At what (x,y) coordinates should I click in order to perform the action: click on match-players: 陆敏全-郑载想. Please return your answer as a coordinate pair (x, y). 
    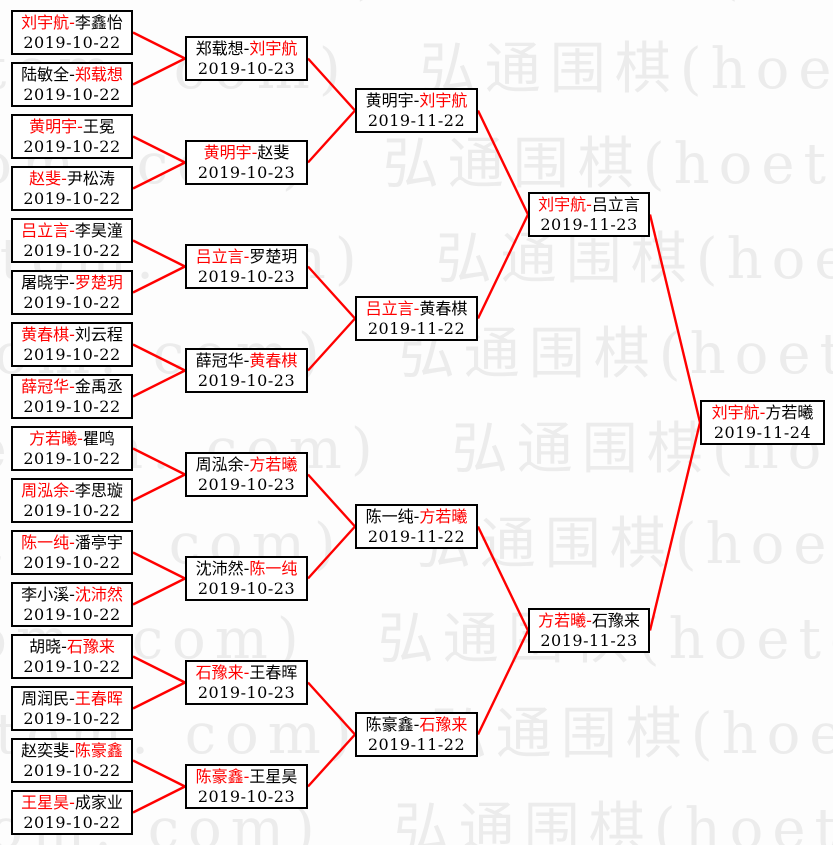
    Looking at the image, I should click on (72, 75).